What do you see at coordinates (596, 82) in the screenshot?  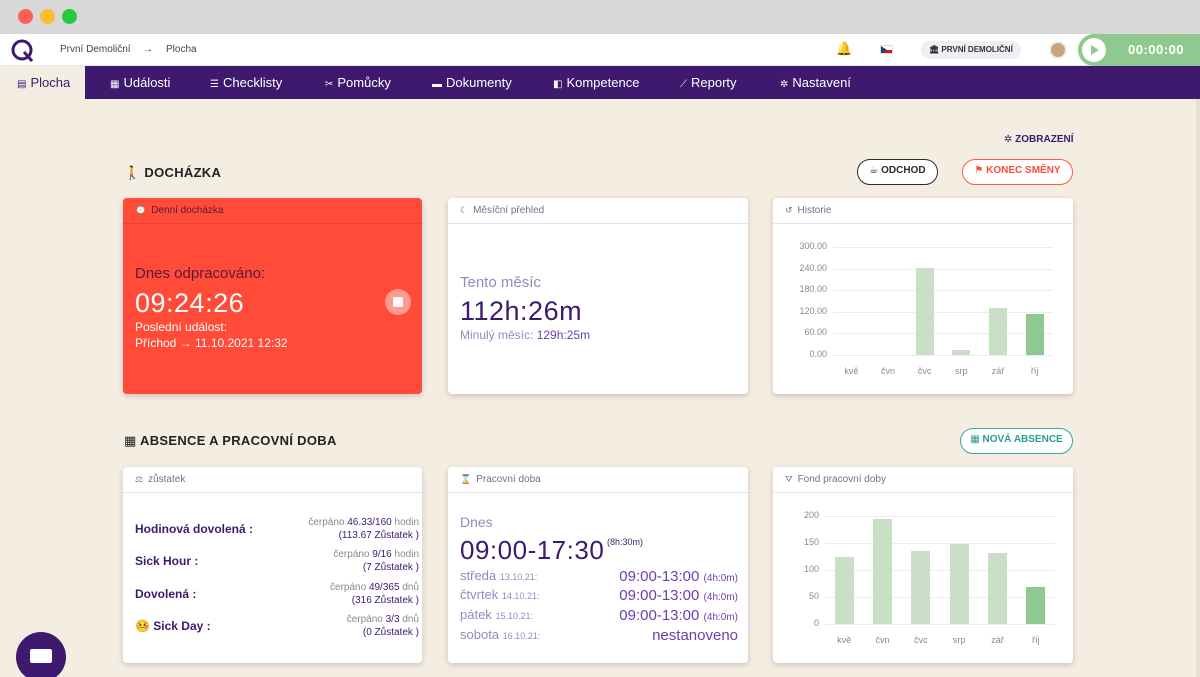 I see `nav-item-kompetence: ◧ Kompetence` at bounding box center [596, 82].